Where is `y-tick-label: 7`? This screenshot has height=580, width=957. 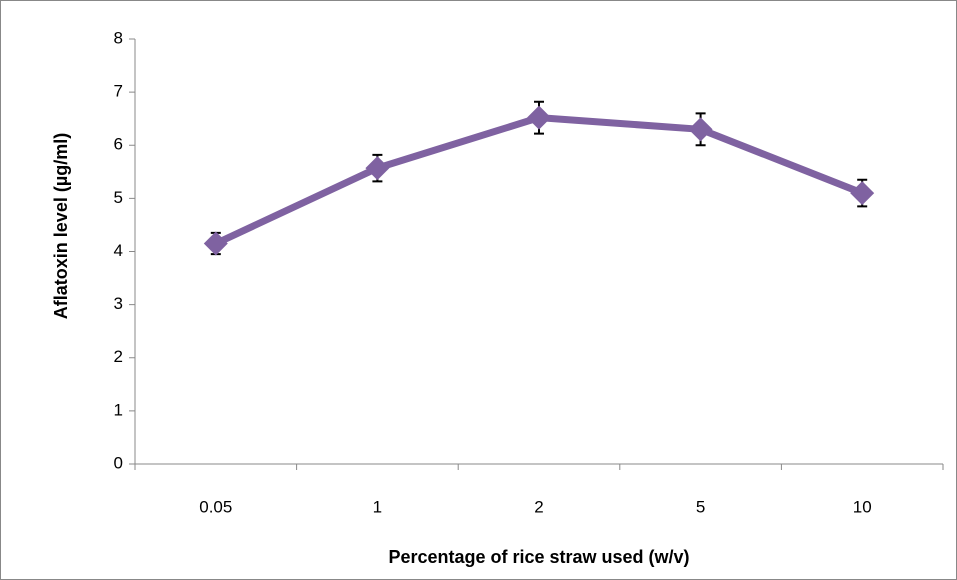 y-tick-label: 7 is located at coordinates (118, 91).